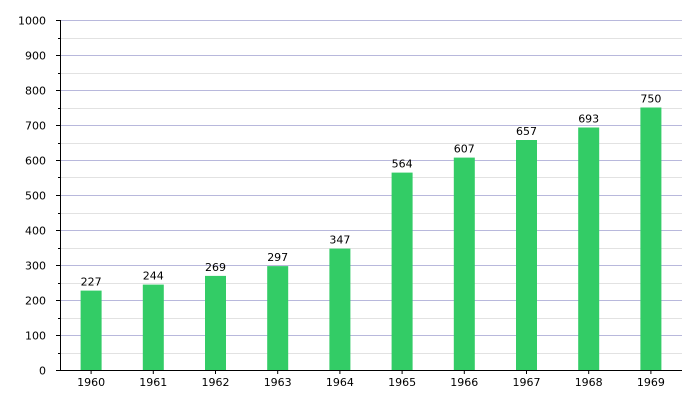 This screenshot has width=700, height=400. I want to click on y-tick-label-100: 100, so click(35, 336).